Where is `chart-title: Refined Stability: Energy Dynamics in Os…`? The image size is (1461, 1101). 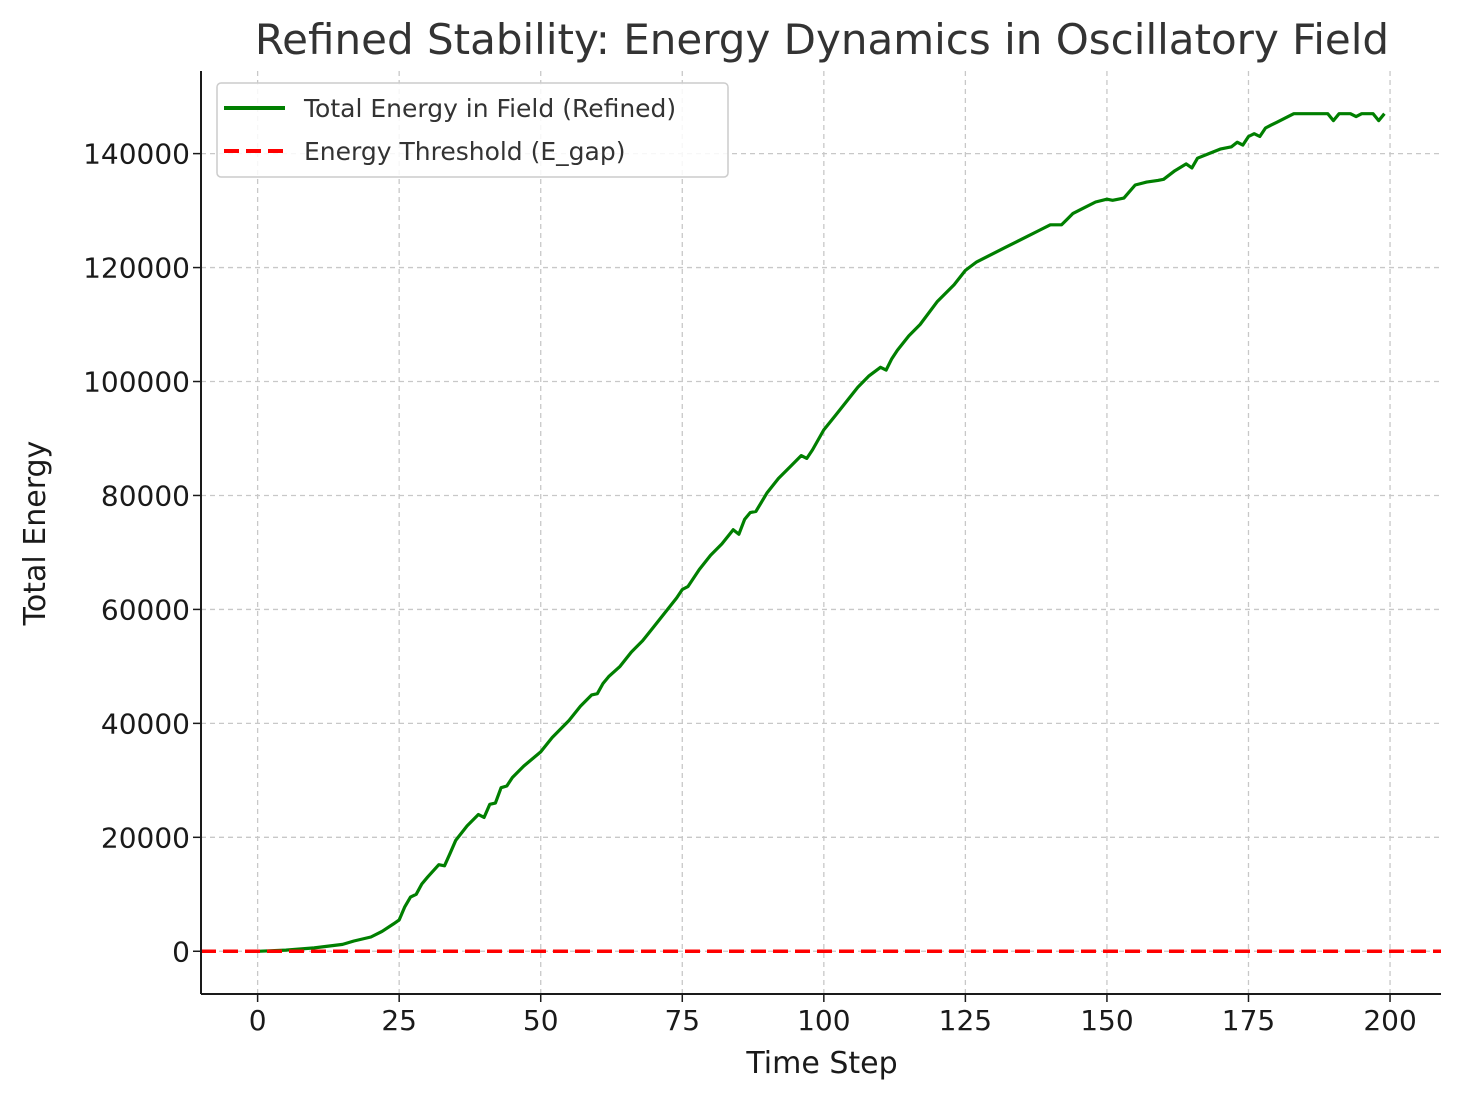
chart-title: Refined Stability: Energy Dynamics in Os… is located at coordinates (822, 39).